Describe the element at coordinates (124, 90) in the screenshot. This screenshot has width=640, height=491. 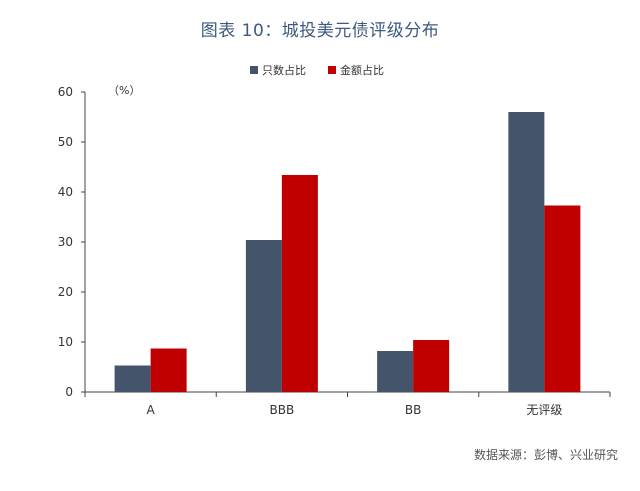
I see `y-unit-label: （%）` at that location.